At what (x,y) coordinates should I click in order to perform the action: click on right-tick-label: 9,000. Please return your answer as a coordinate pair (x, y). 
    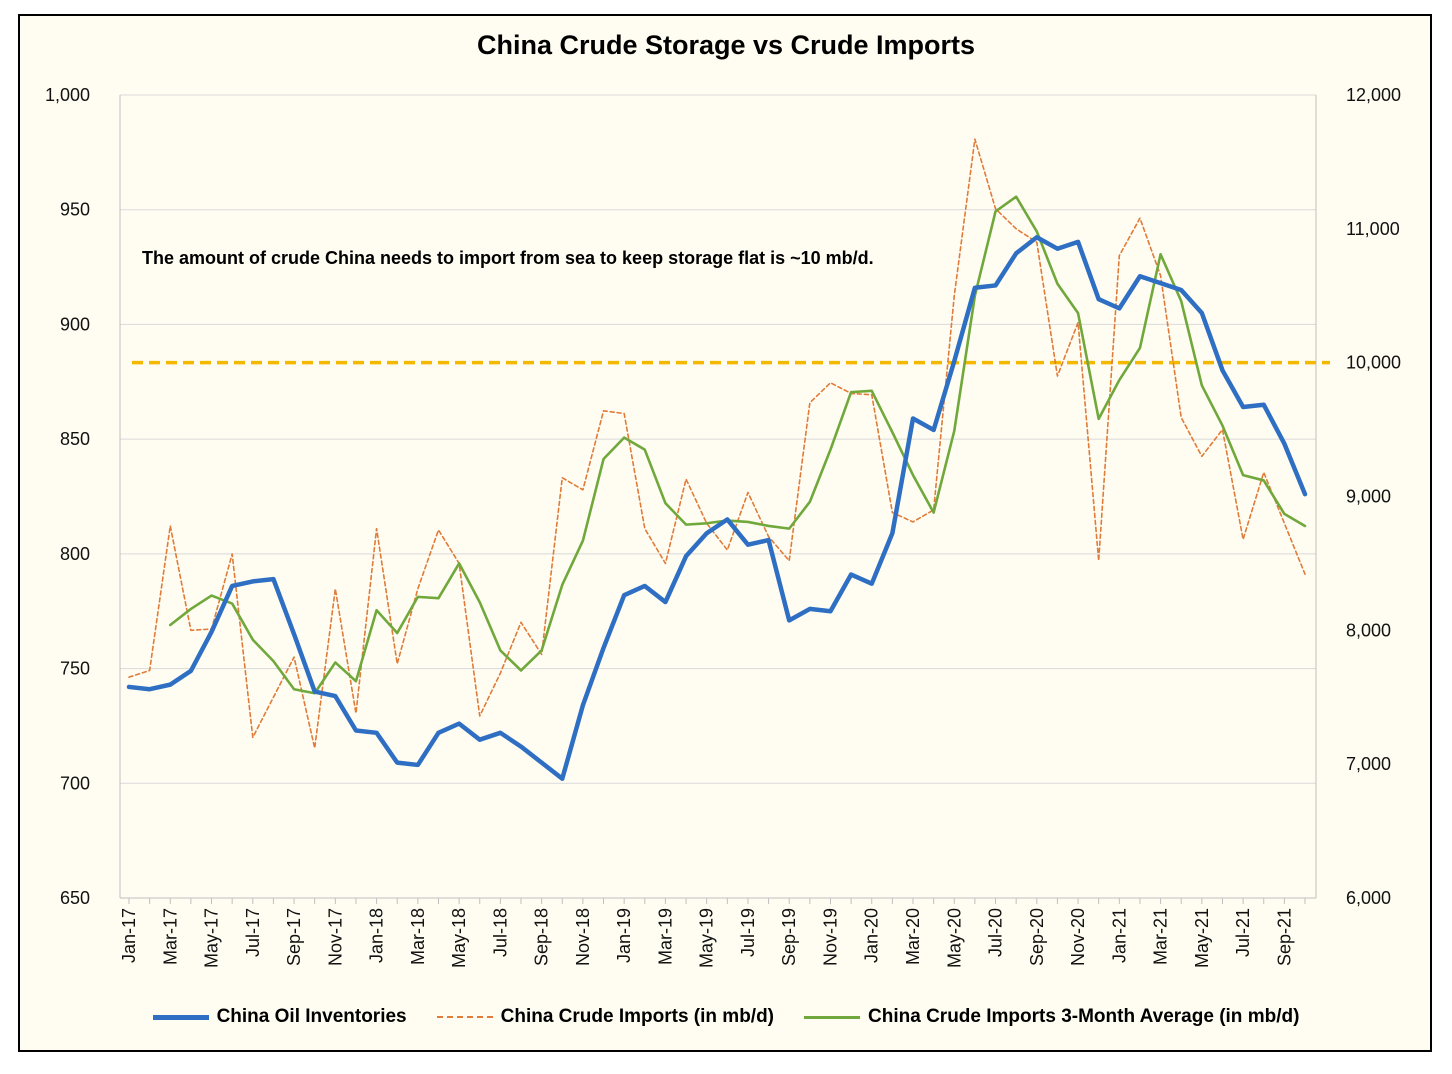
    Looking at the image, I should click on (1368, 497).